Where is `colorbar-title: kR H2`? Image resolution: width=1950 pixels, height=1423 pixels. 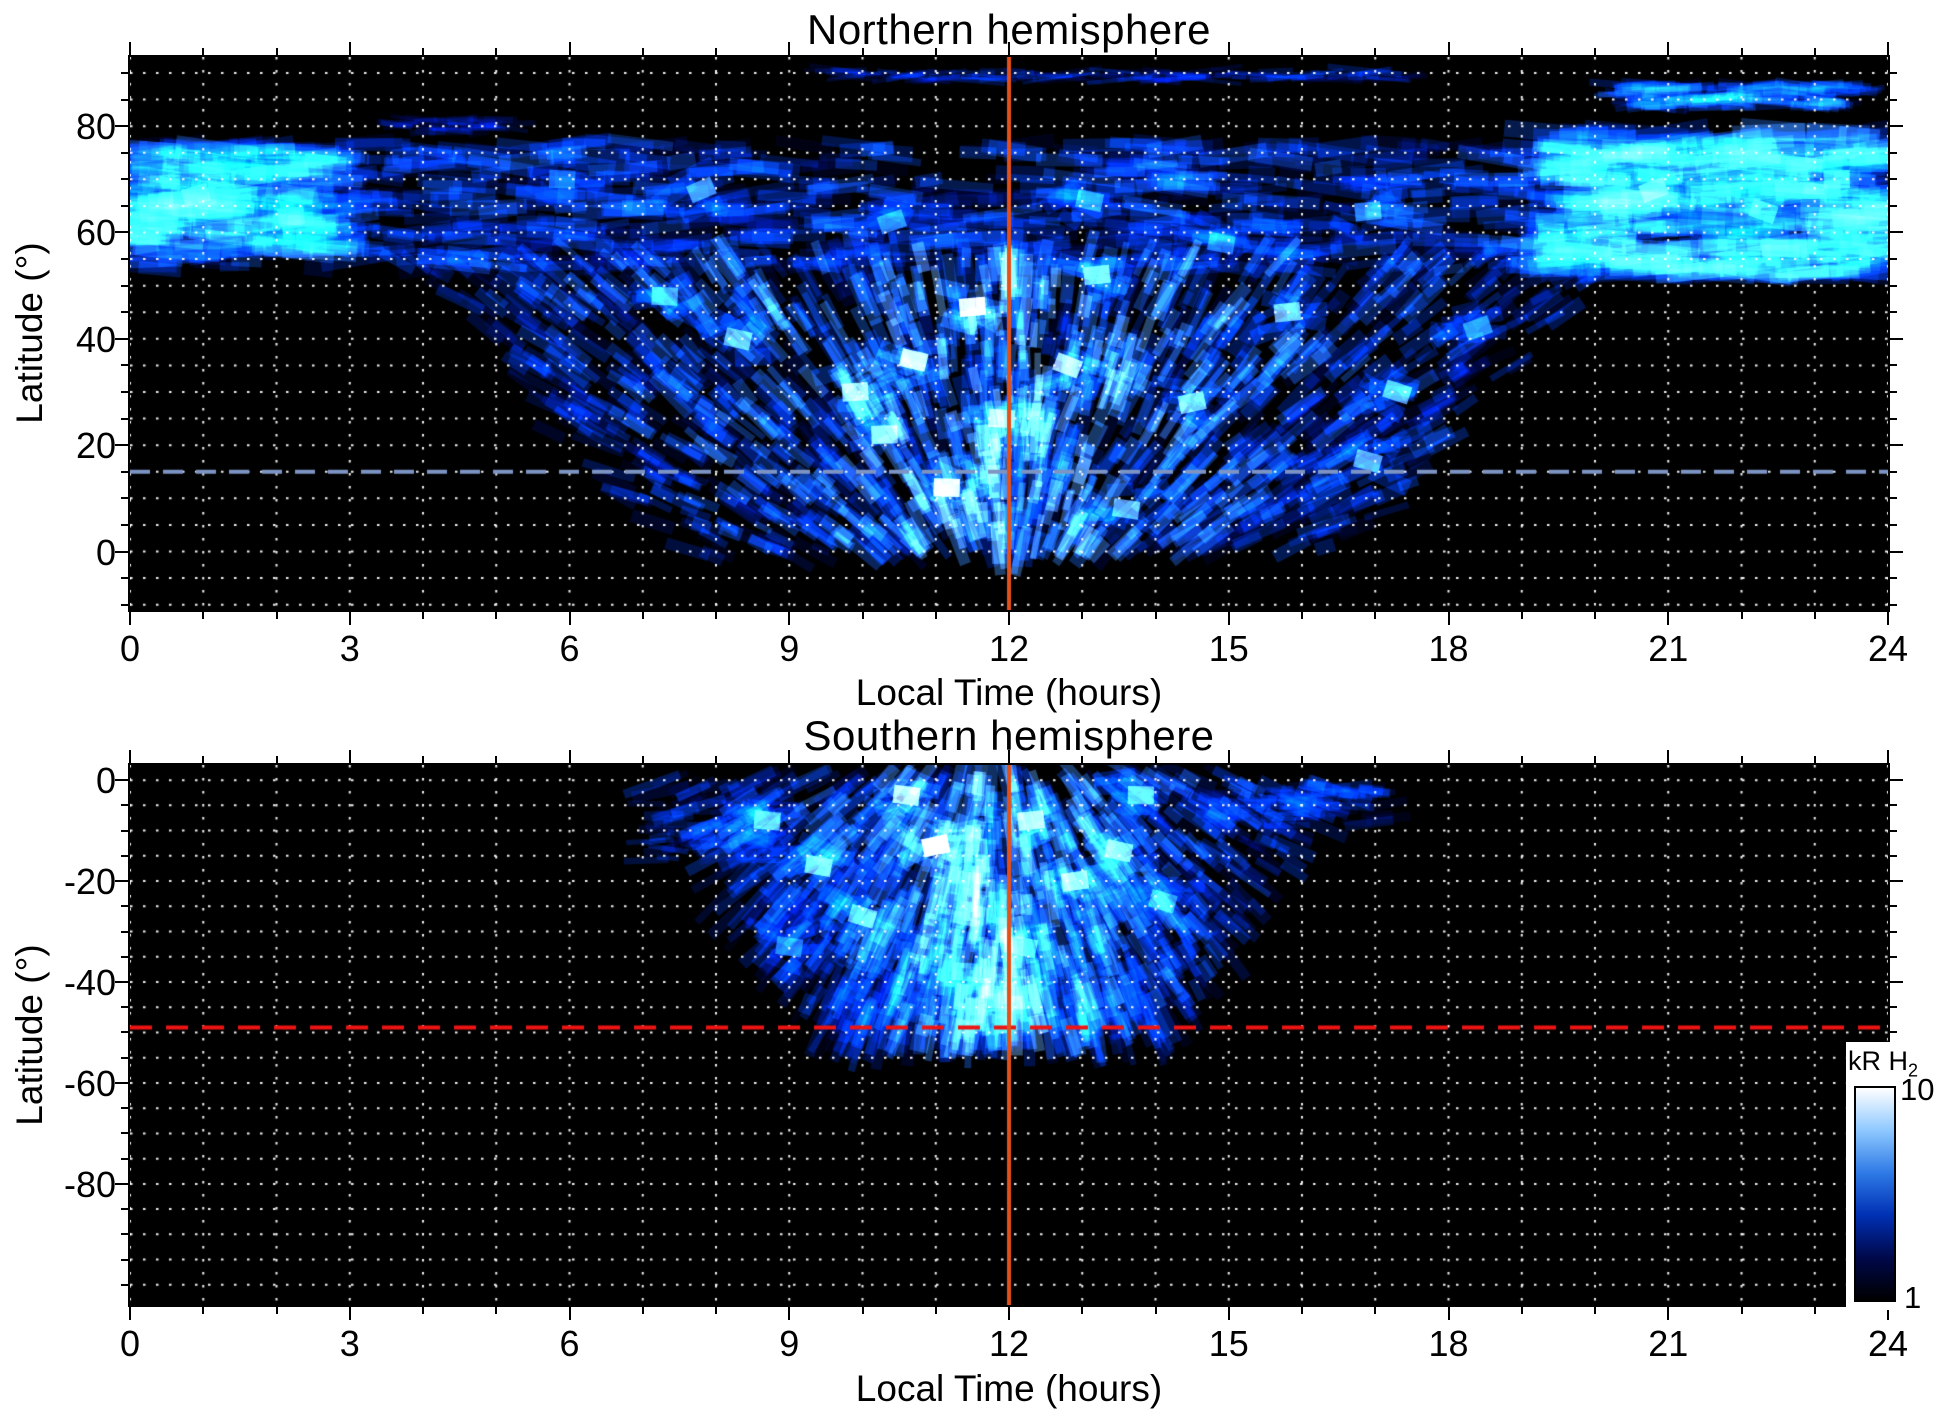
colorbar-title: kR H2 is located at coordinates (1883, 1063).